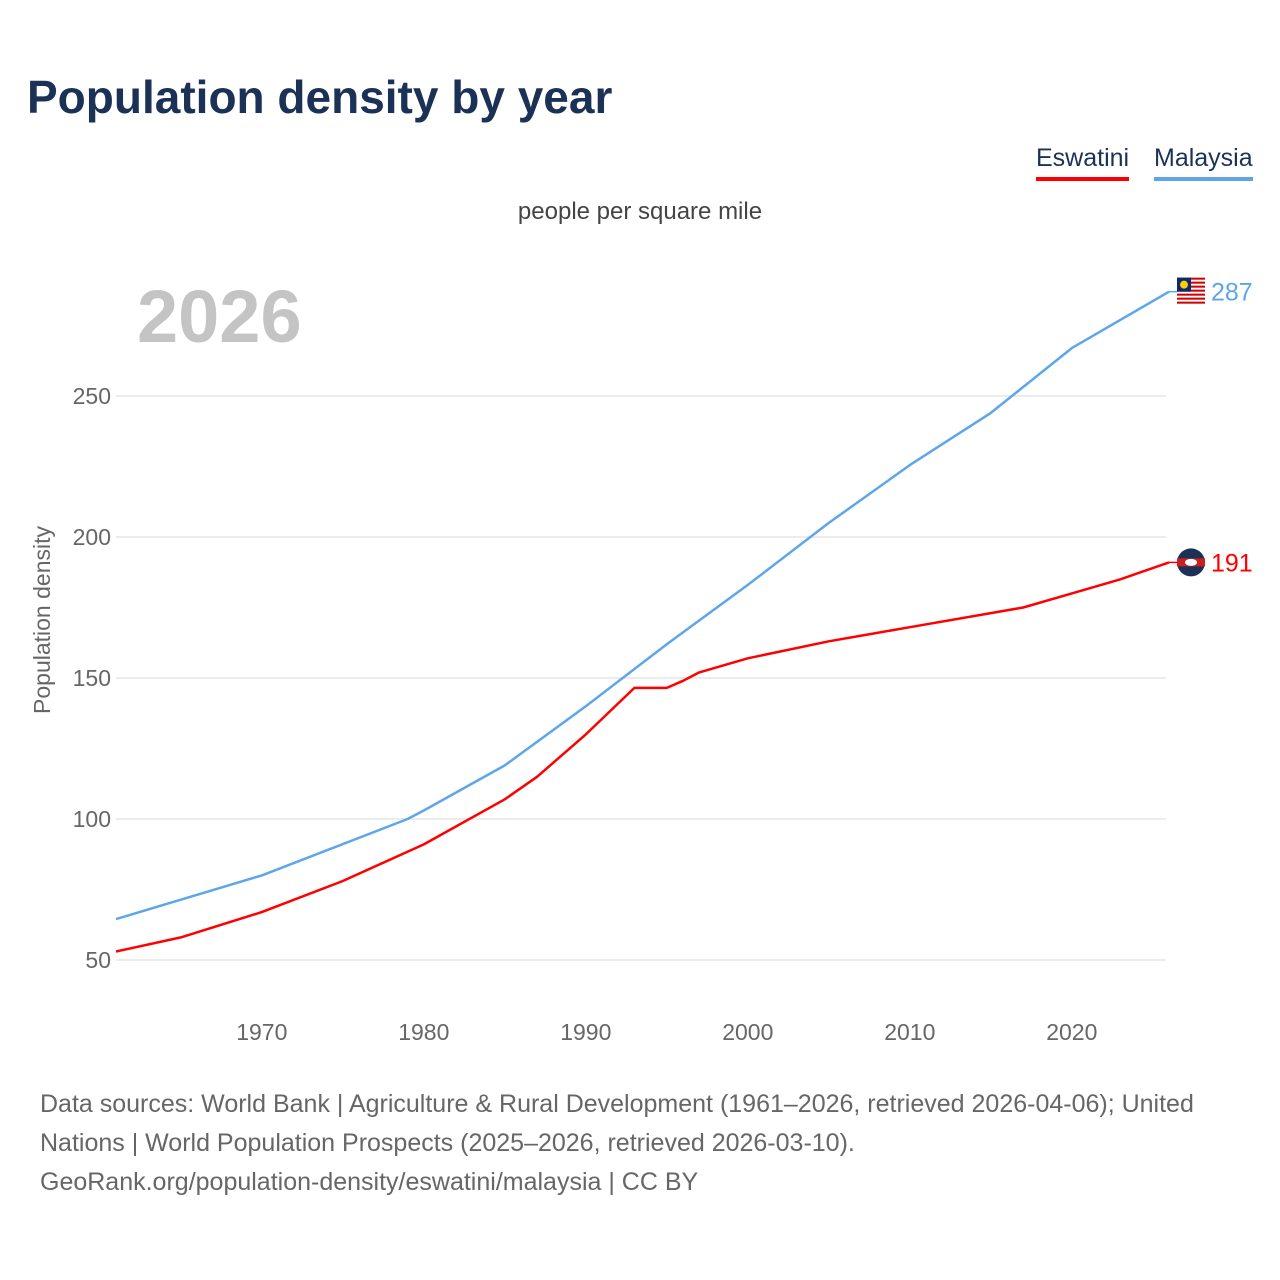 This screenshot has height=1280, width=1280. Describe the element at coordinates (423, 1032) in the screenshot. I see `x-tick-label: 1980` at that location.